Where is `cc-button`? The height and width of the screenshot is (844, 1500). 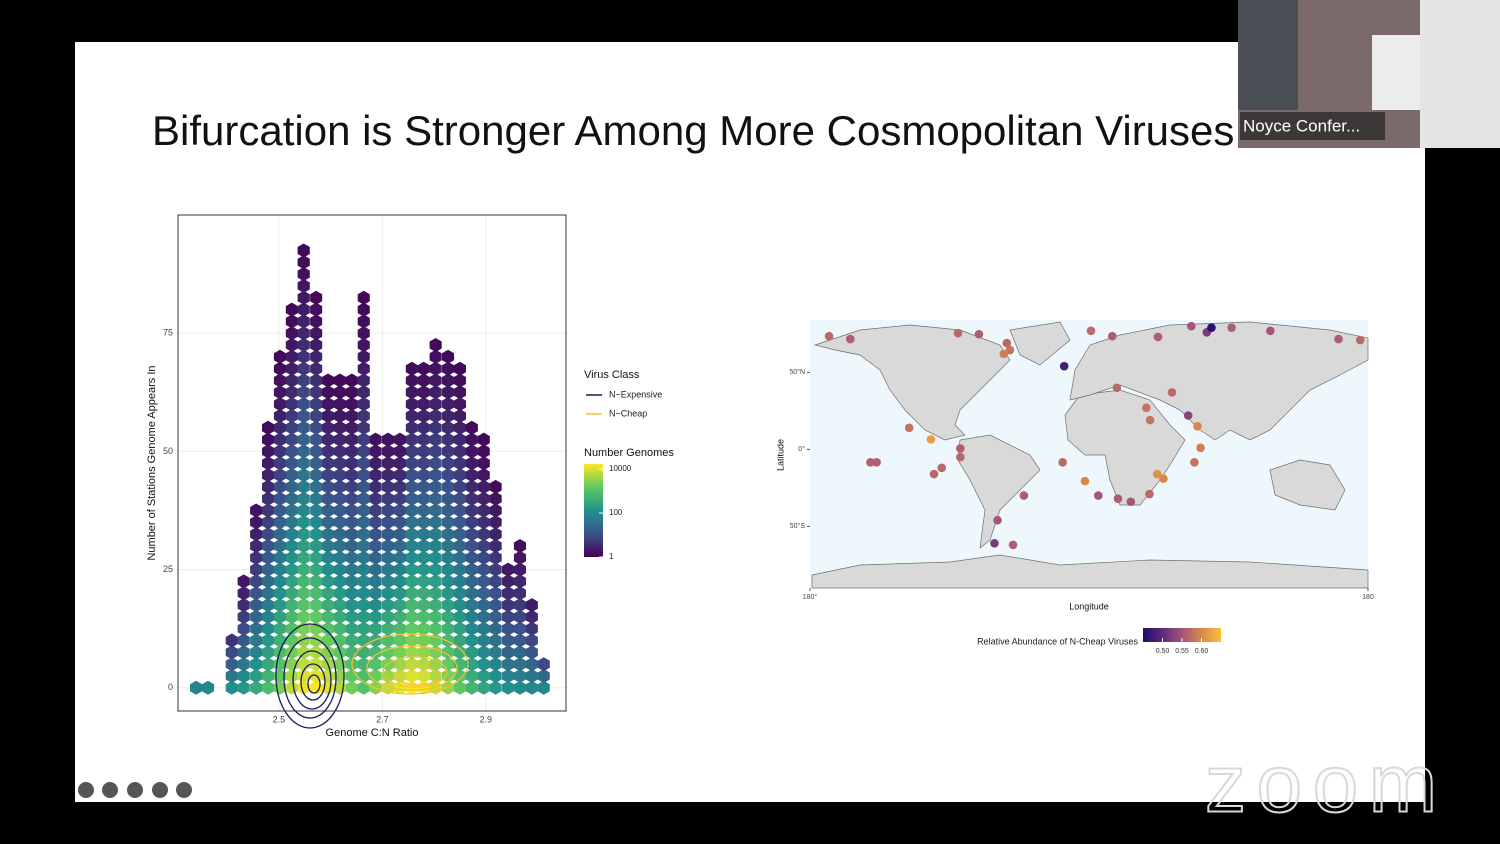 cc-button is located at coordinates (135, 790).